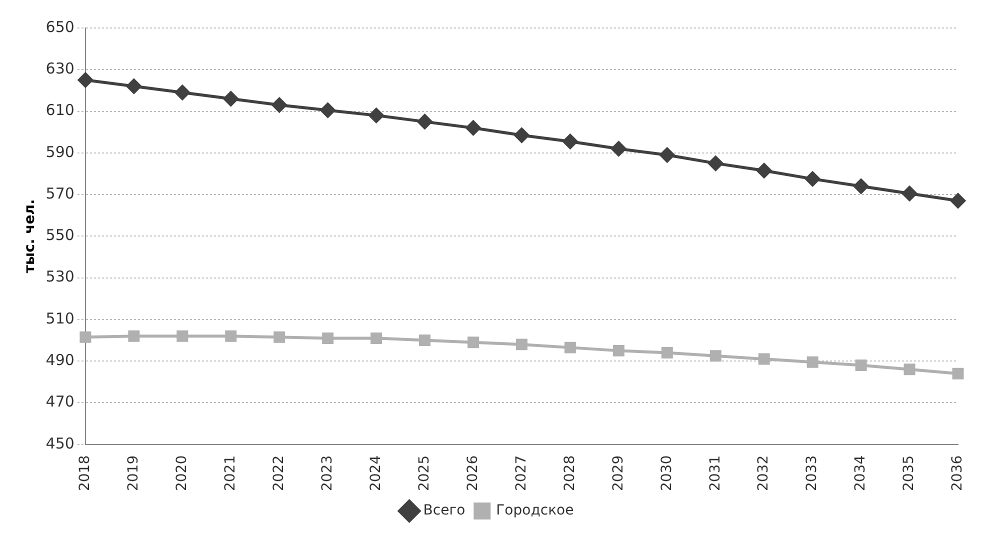 The image size is (988, 552). I want to click on y-tick-label: 650, so click(60, 27).